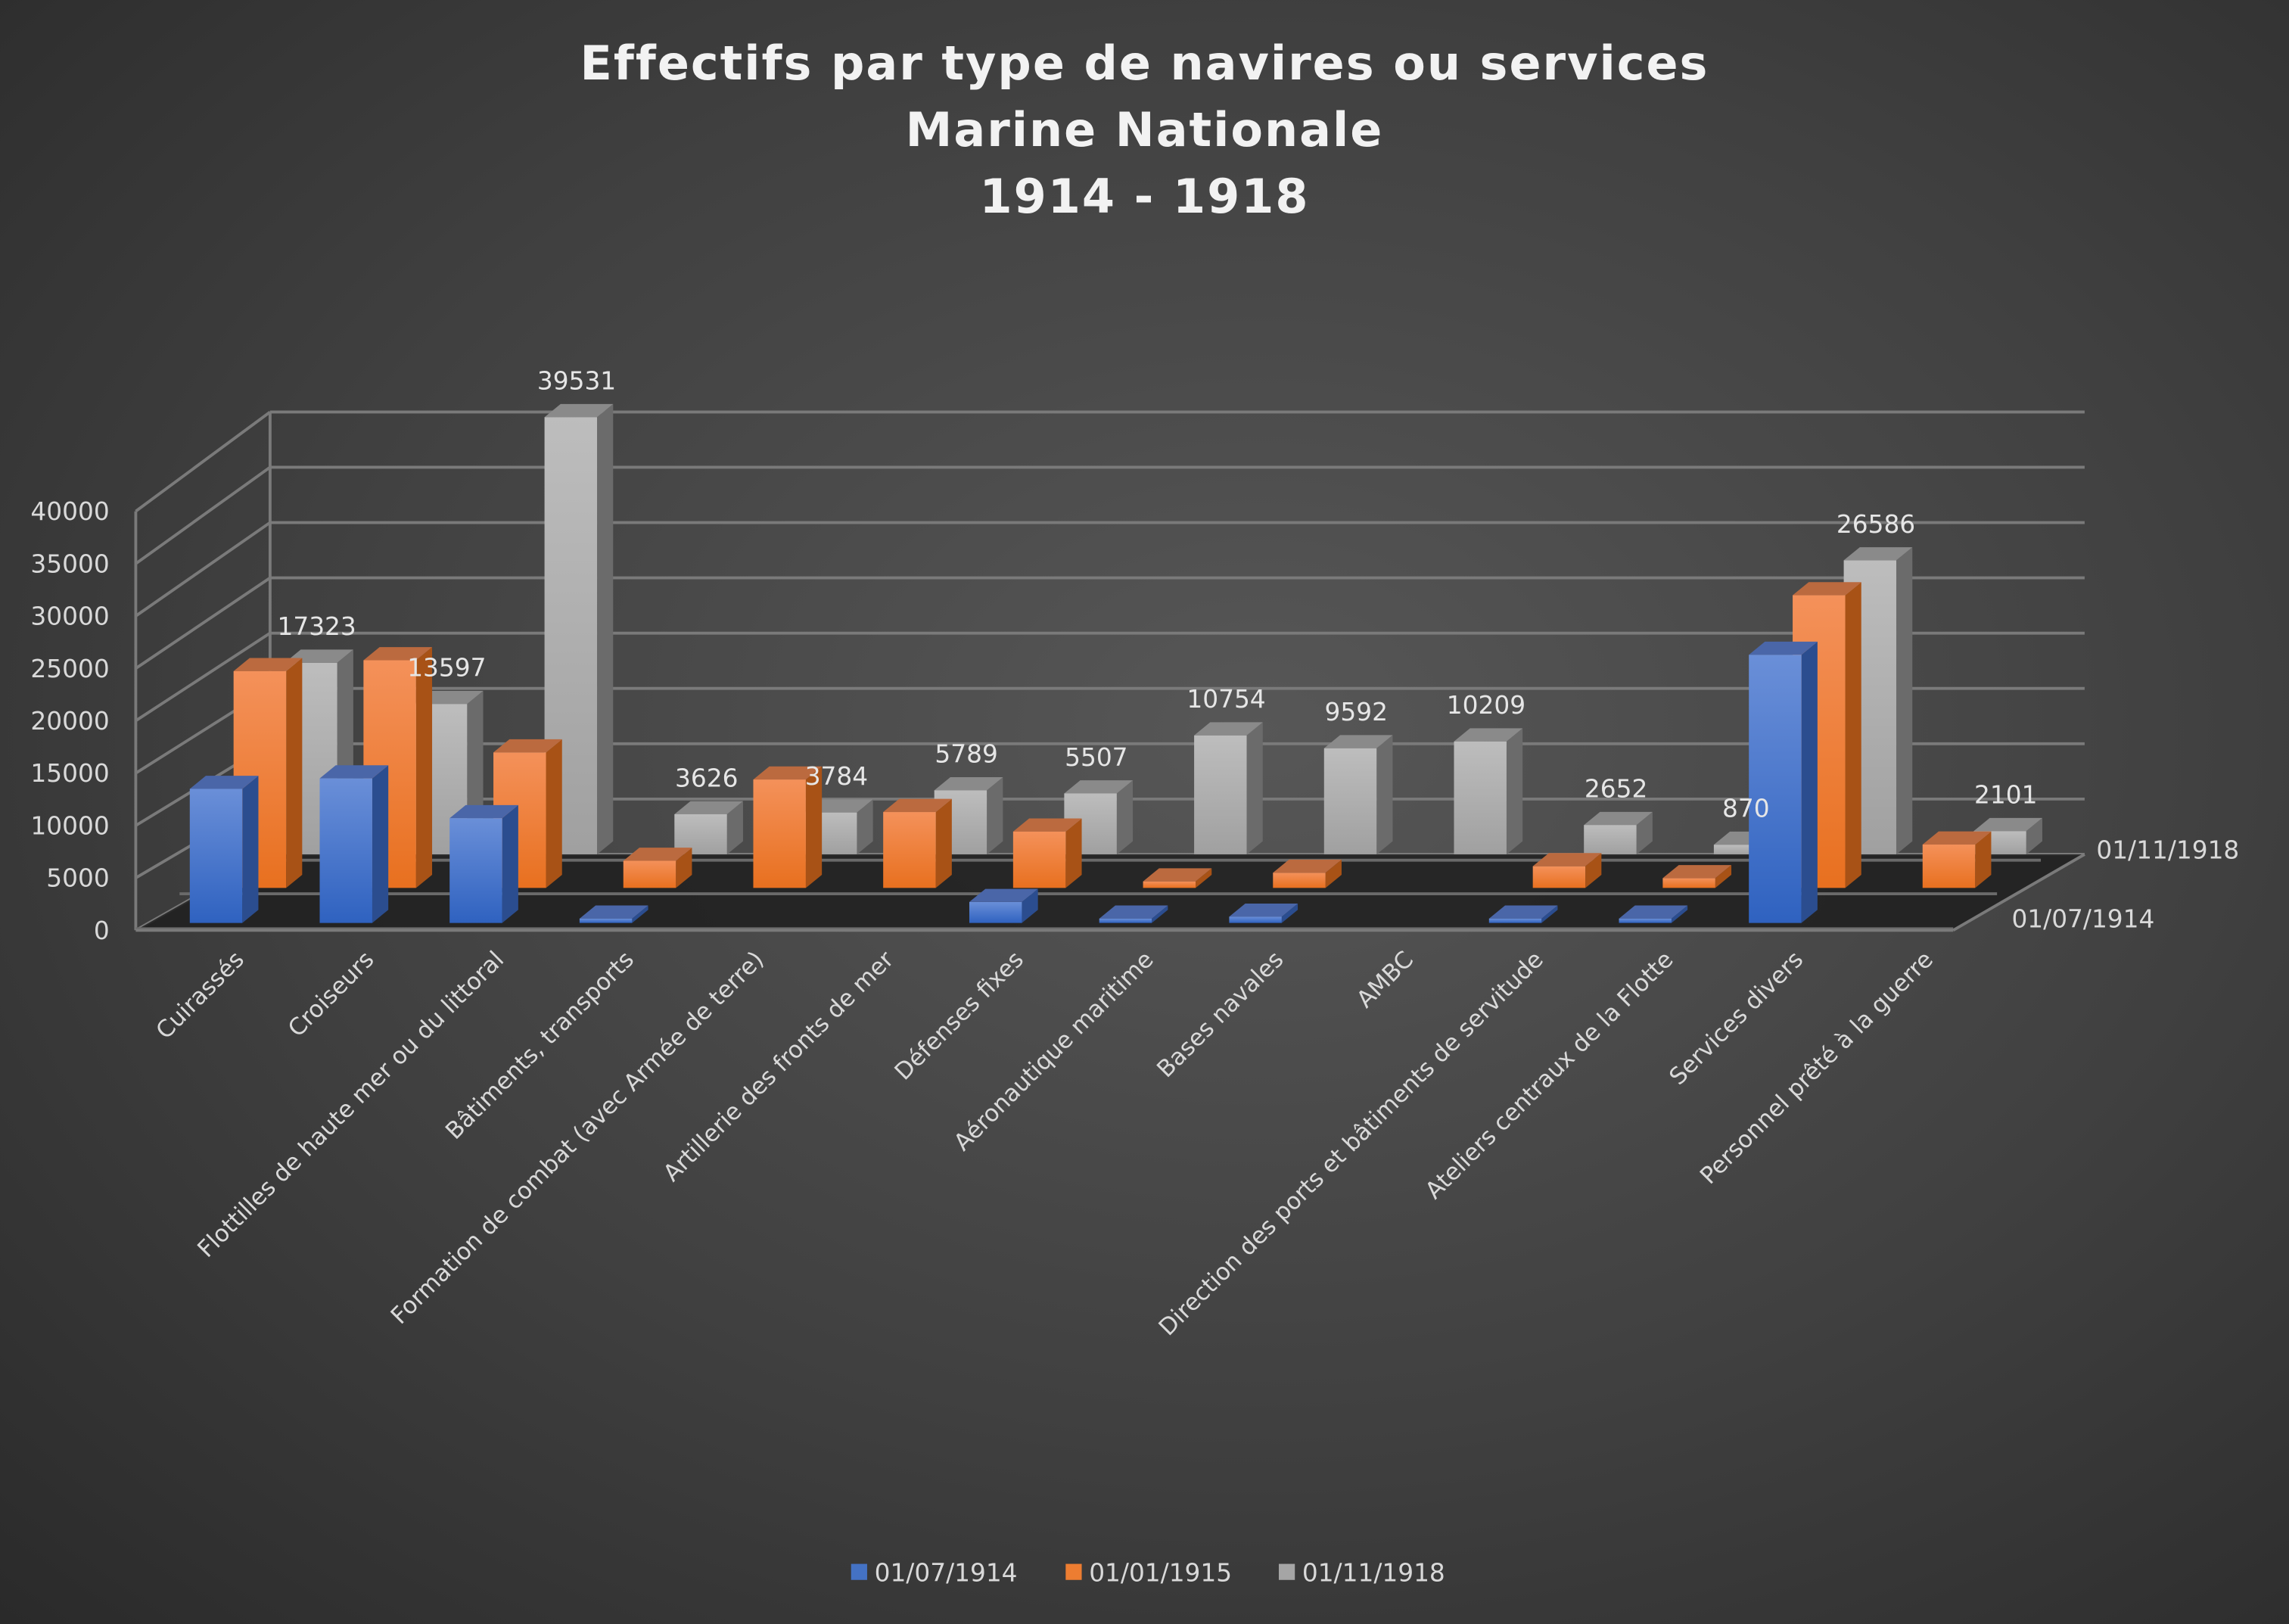 This screenshot has height=1624, width=2289. I want to click on y-tick-label: 25000, so click(69, 669).